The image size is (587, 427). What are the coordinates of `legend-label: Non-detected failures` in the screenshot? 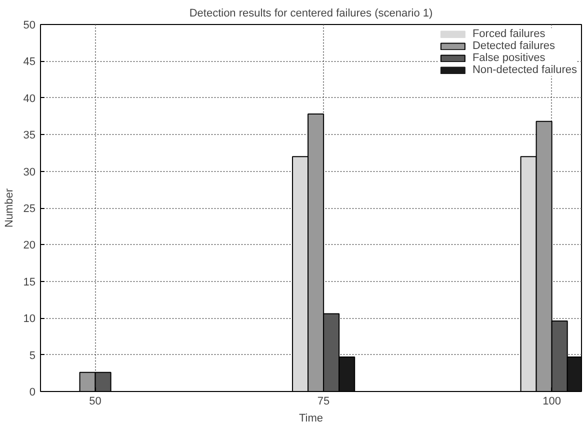 It's located at (524, 70).